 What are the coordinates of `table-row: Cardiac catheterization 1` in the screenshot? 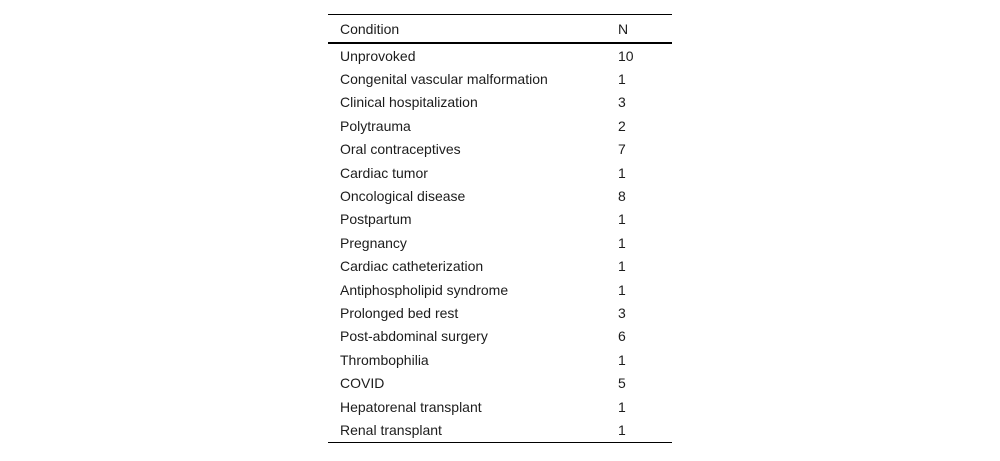 It's located at (500, 266).